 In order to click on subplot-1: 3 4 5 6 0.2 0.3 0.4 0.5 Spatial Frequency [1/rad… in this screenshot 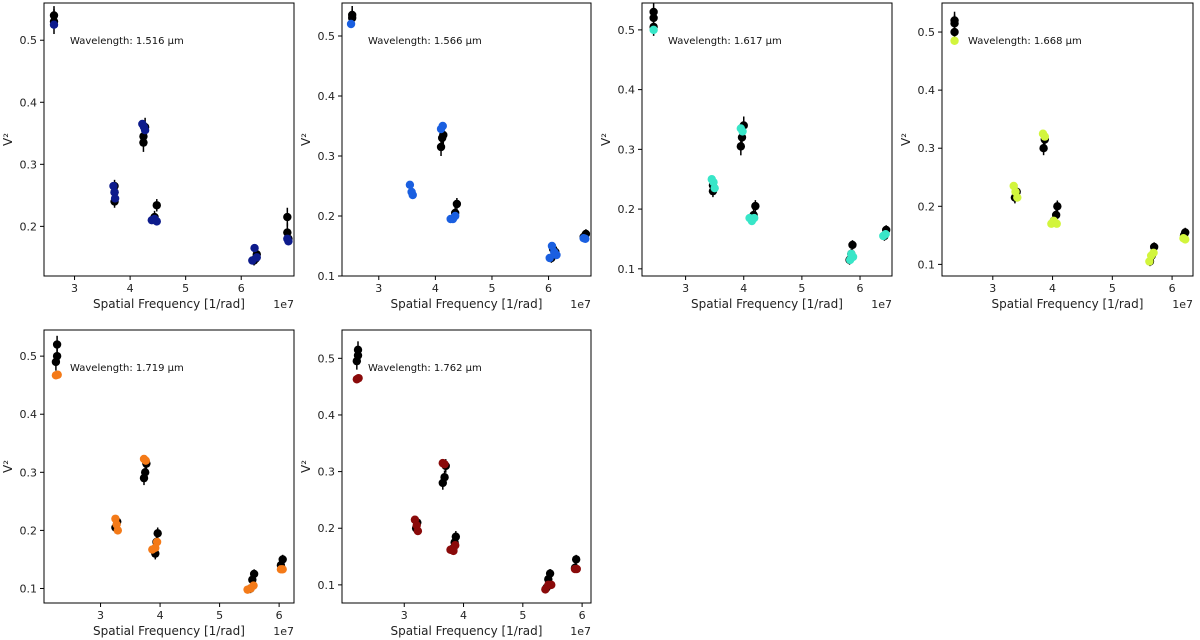, I will do `click(148, 156)`.